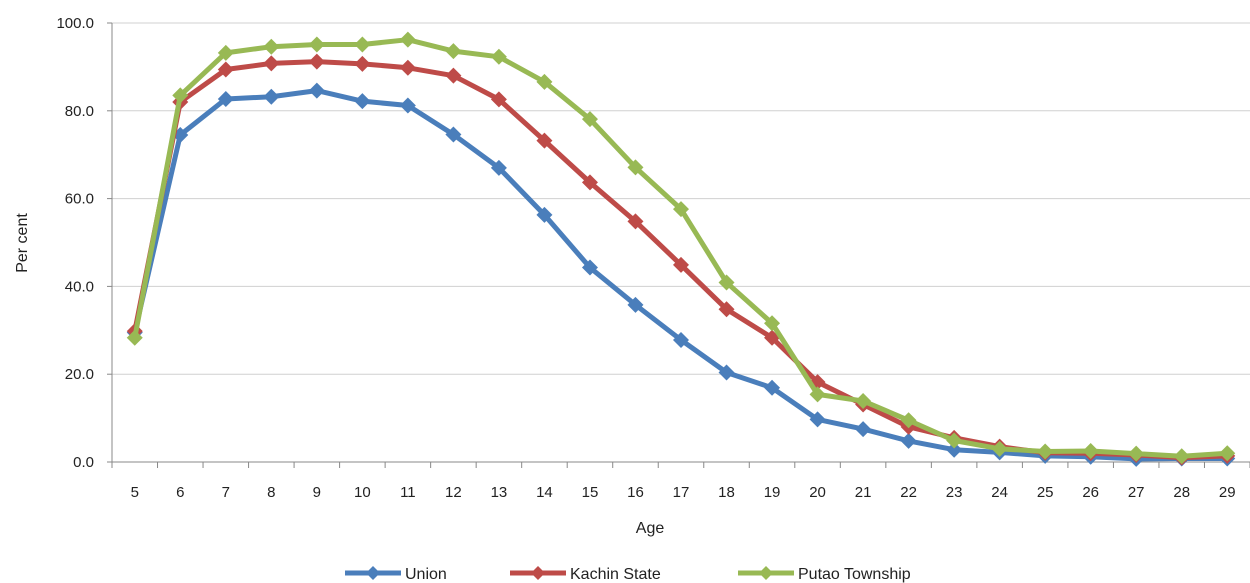 The image size is (1250, 583). Describe the element at coordinates (1136, 492) in the screenshot. I see `x-tick-label: 27` at that location.